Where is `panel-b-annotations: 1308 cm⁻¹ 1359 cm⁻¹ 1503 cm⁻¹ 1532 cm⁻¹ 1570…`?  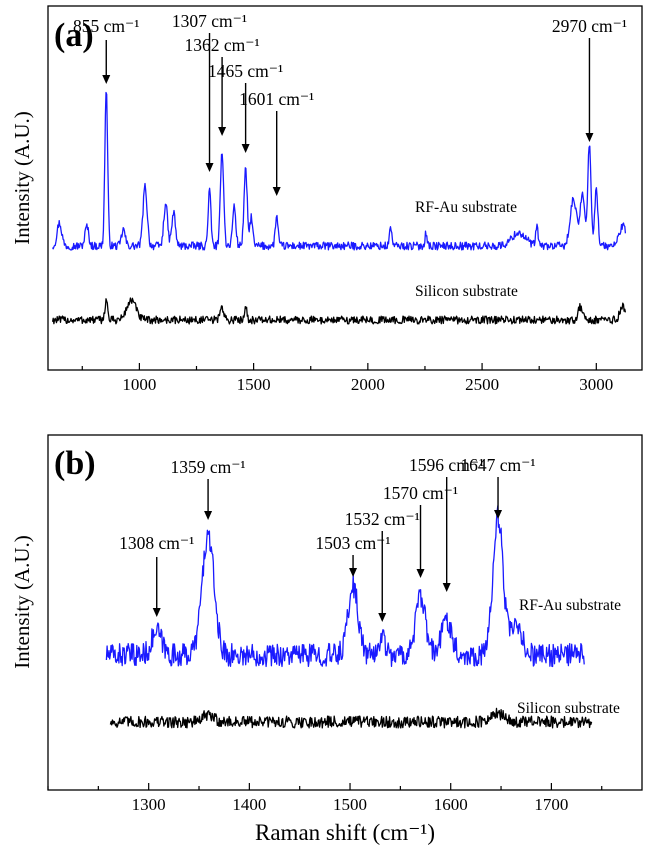 panel-b-annotations: 1308 cm⁻¹ 1359 cm⁻¹ 1503 cm⁻¹ 1532 cm⁻¹ 1570… is located at coordinates (327, 538).